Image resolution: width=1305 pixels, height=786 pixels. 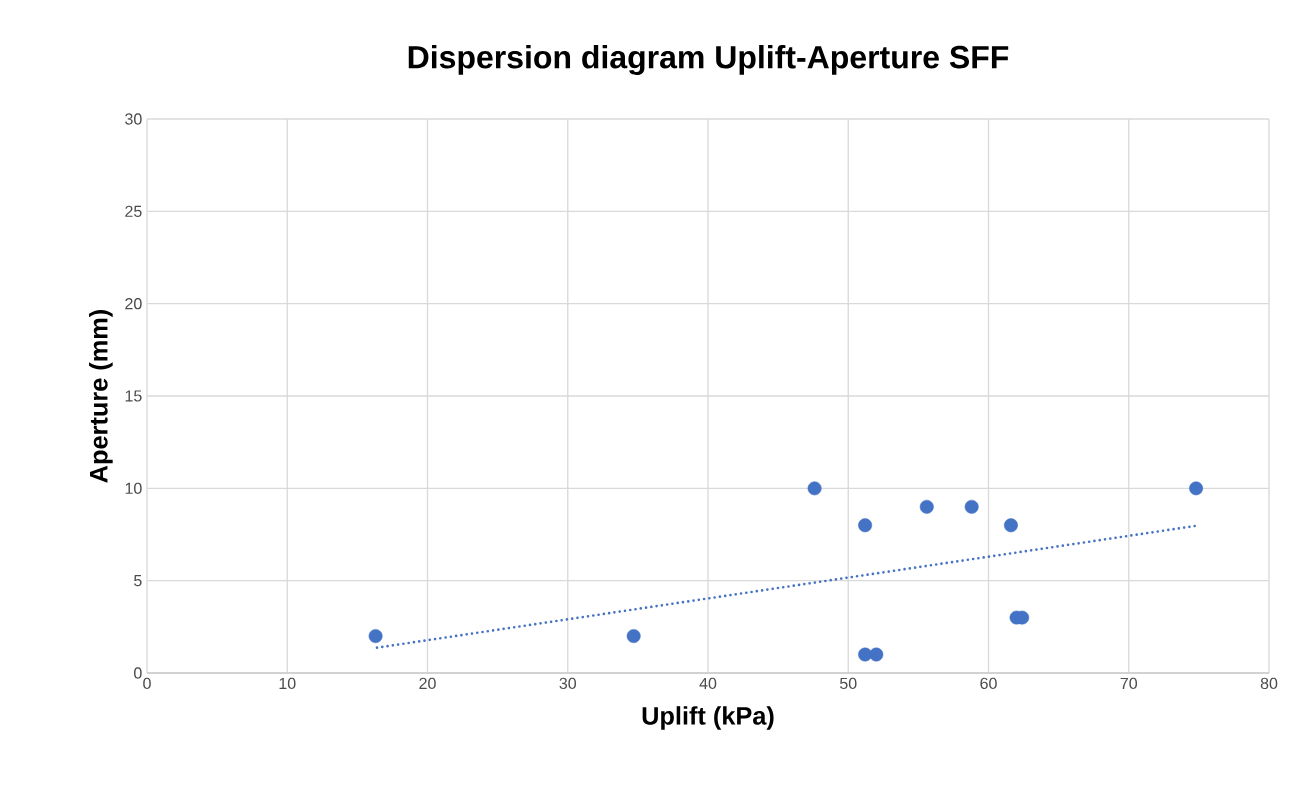 I want to click on y-tick-label: 0, so click(x=138, y=673).